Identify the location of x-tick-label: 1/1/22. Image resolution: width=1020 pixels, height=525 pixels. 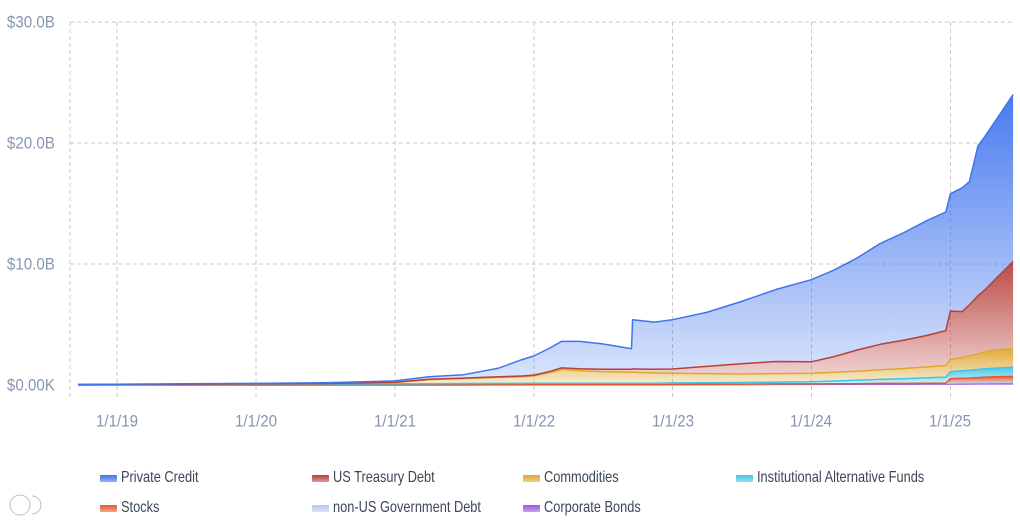
(533, 421).